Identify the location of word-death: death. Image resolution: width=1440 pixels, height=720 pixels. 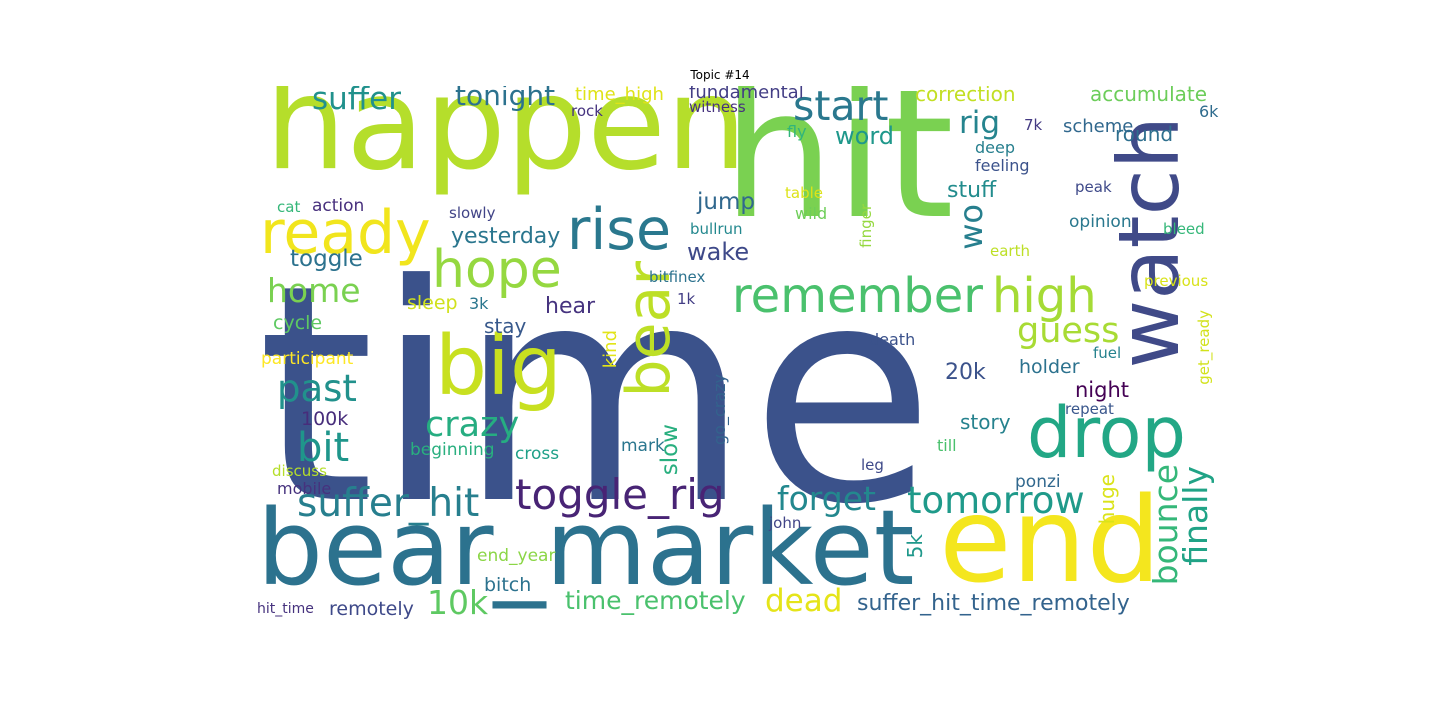
(892, 339).